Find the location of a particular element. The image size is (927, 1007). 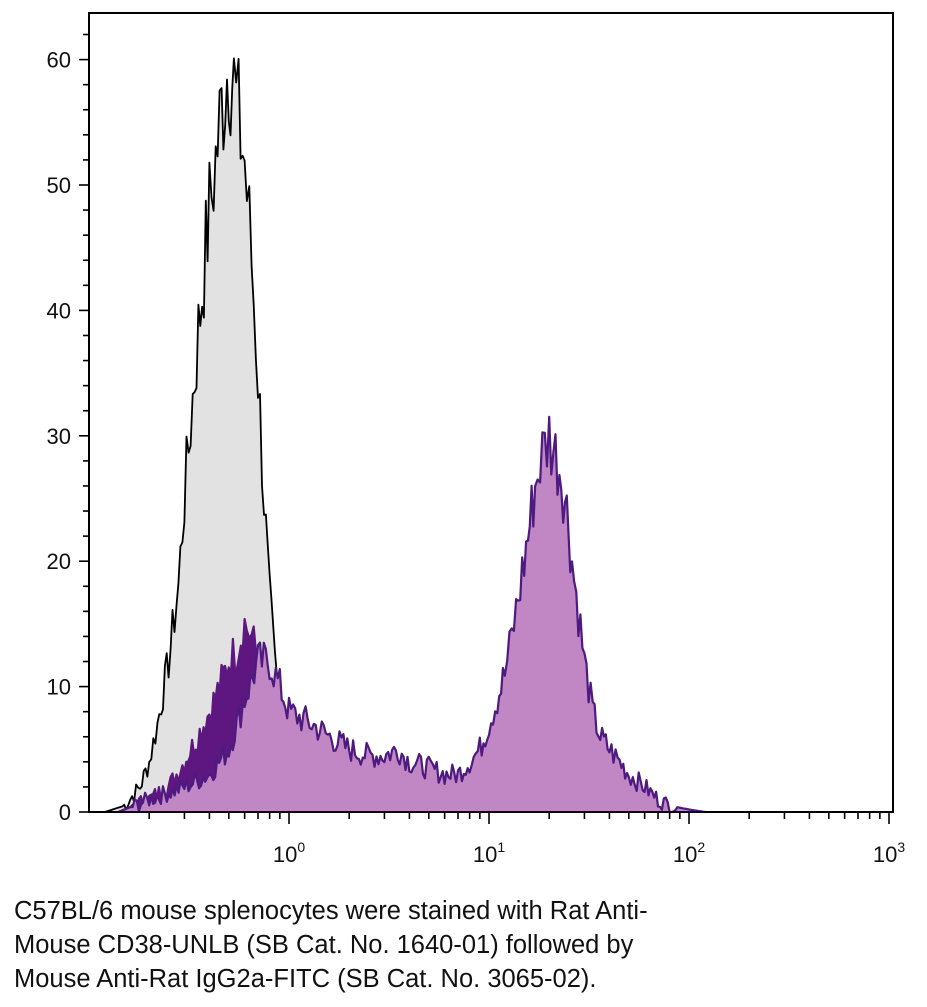

y-tick-label: 60 is located at coordinates (59, 60).